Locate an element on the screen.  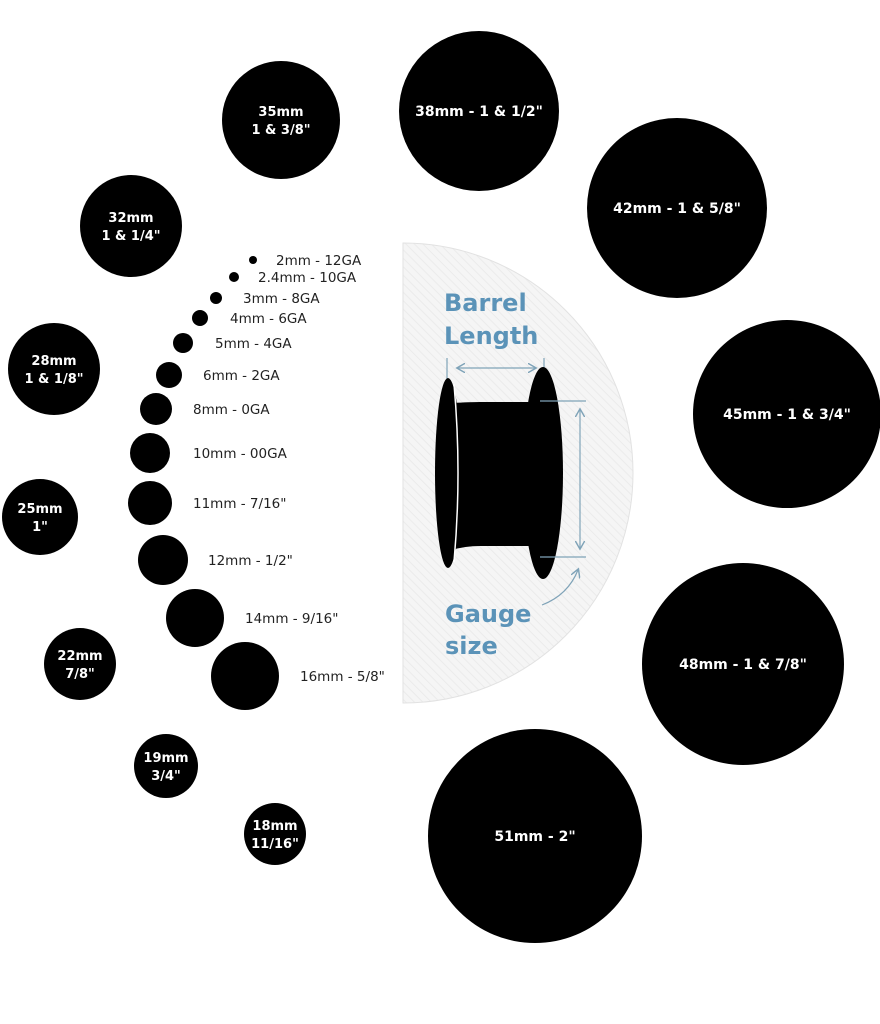
gauge-size-label: 19mm is located at coordinates (165, 758).